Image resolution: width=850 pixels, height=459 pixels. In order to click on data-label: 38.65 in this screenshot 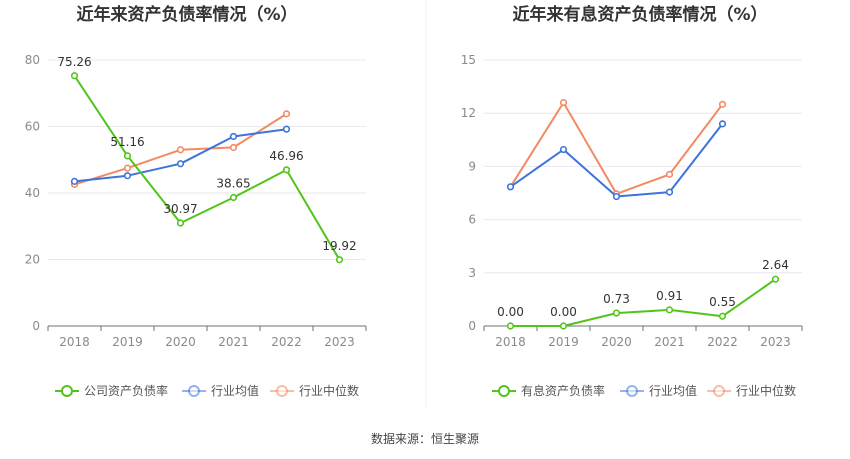, I will do `click(233, 183)`.